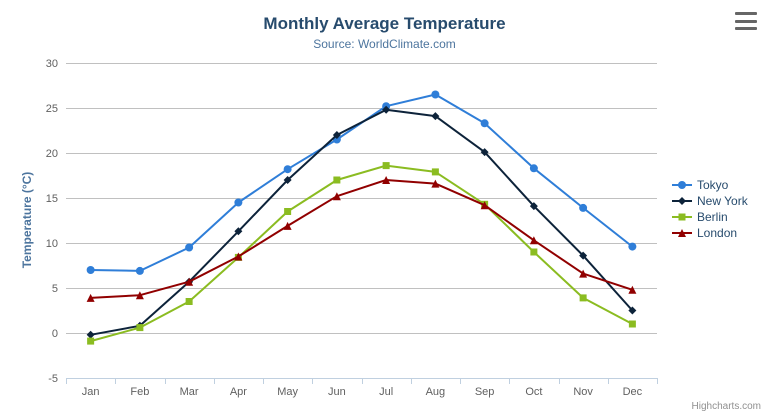 The image size is (769, 416). What do you see at coordinates (583, 392) in the screenshot?
I see `x-axis-label: Nov` at bounding box center [583, 392].